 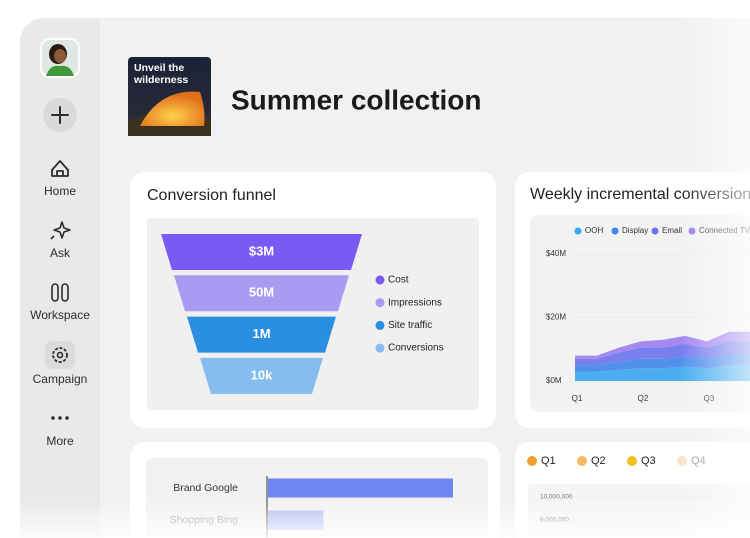 What do you see at coordinates (548, 461) in the screenshot?
I see `legend-label: Q1` at bounding box center [548, 461].